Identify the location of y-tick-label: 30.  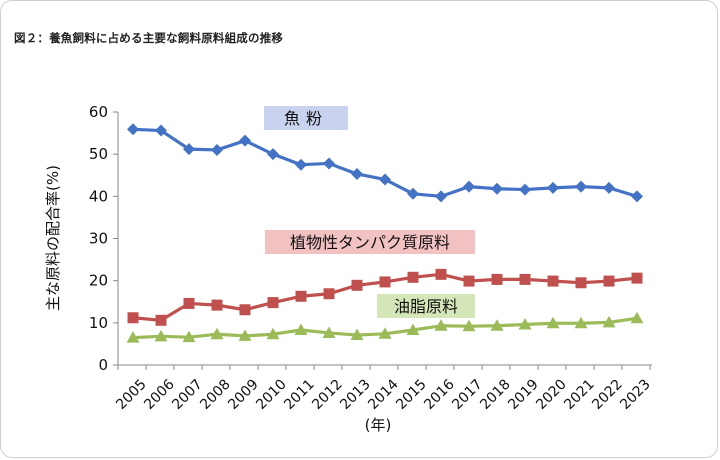
(98, 239).